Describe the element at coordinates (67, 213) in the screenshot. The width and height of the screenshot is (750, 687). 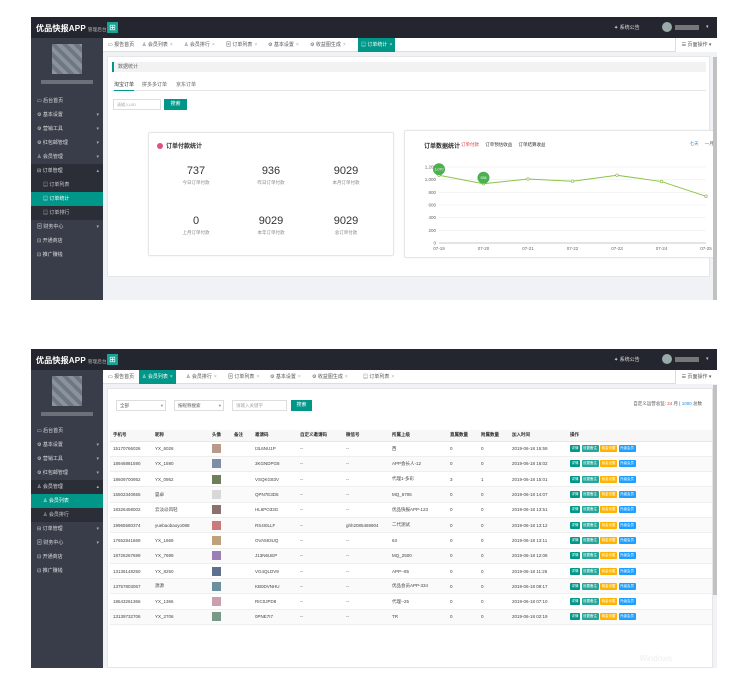
I see `sidebar-item-order-rank: ▤ 订单排行` at that location.